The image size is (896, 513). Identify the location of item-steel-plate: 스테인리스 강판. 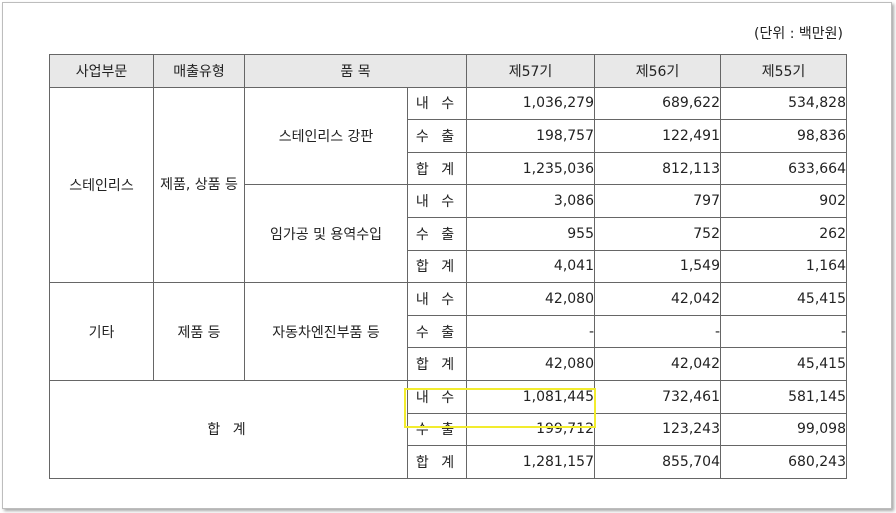
(326, 136).